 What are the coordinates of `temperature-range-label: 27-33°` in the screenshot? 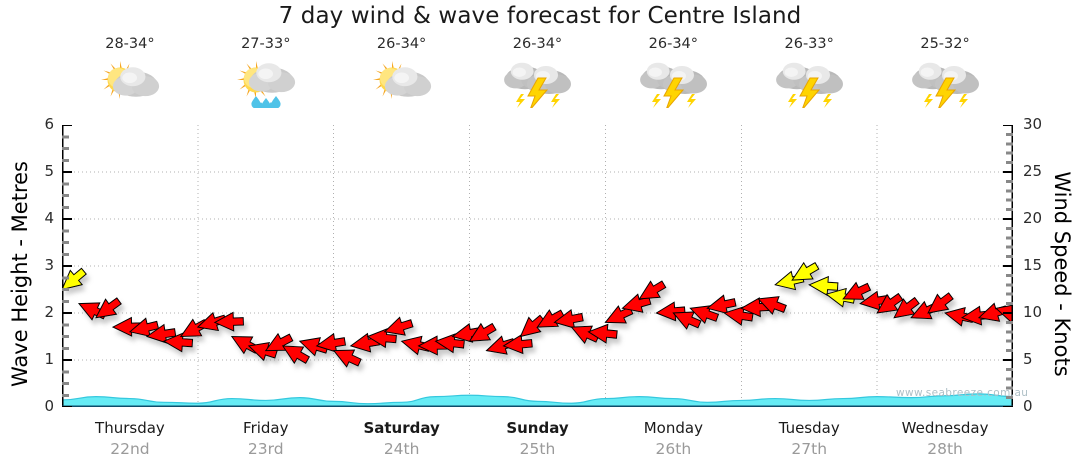 It's located at (266, 44).